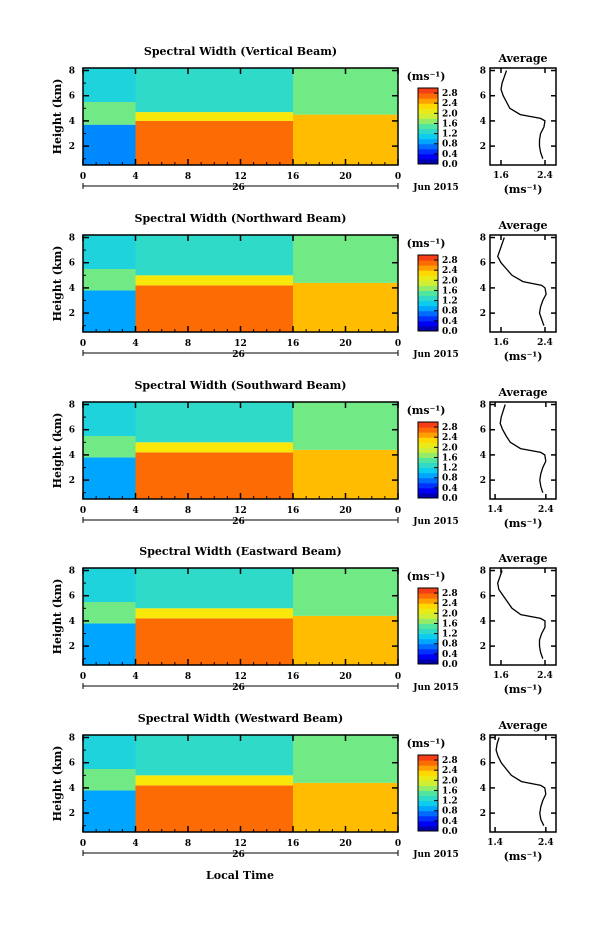  Describe the element at coordinates (240, 718) in the screenshot. I see `panel-title: Spectral Width (Westward Beam)` at that location.